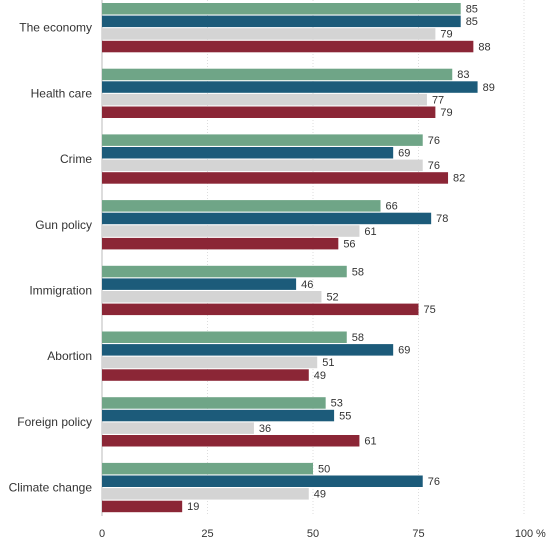 The height and width of the screenshot is (550, 550). What do you see at coordinates (102, 534) in the screenshot?
I see `x-tick-label: 0` at bounding box center [102, 534].